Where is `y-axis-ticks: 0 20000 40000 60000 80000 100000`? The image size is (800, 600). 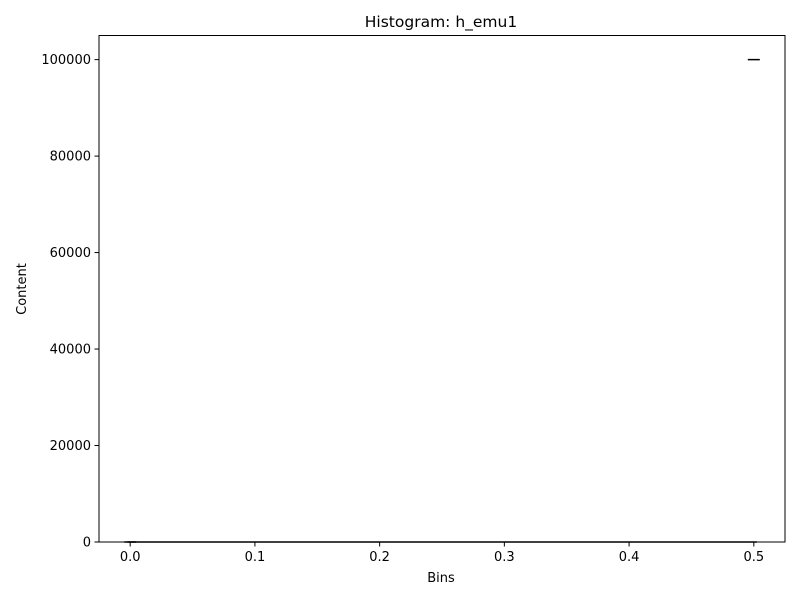
y-axis-ticks: 0 20000 40000 60000 80000 100000 is located at coordinates (70, 302).